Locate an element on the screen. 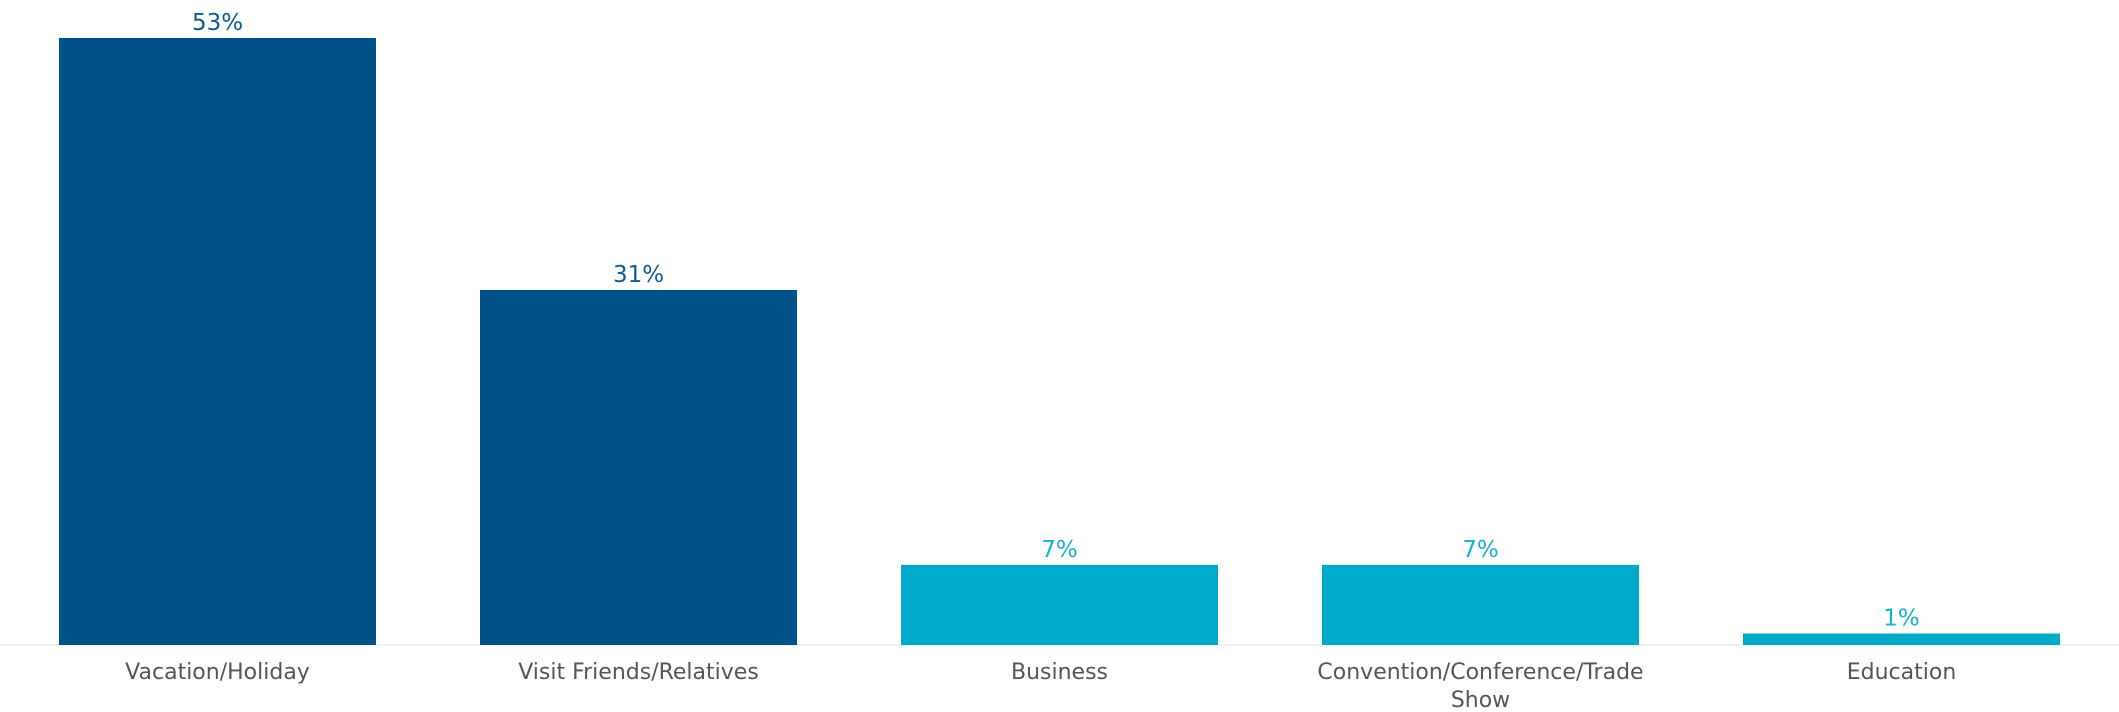 The width and height of the screenshot is (2119, 712). category-label-2: Business is located at coordinates (1059, 672).